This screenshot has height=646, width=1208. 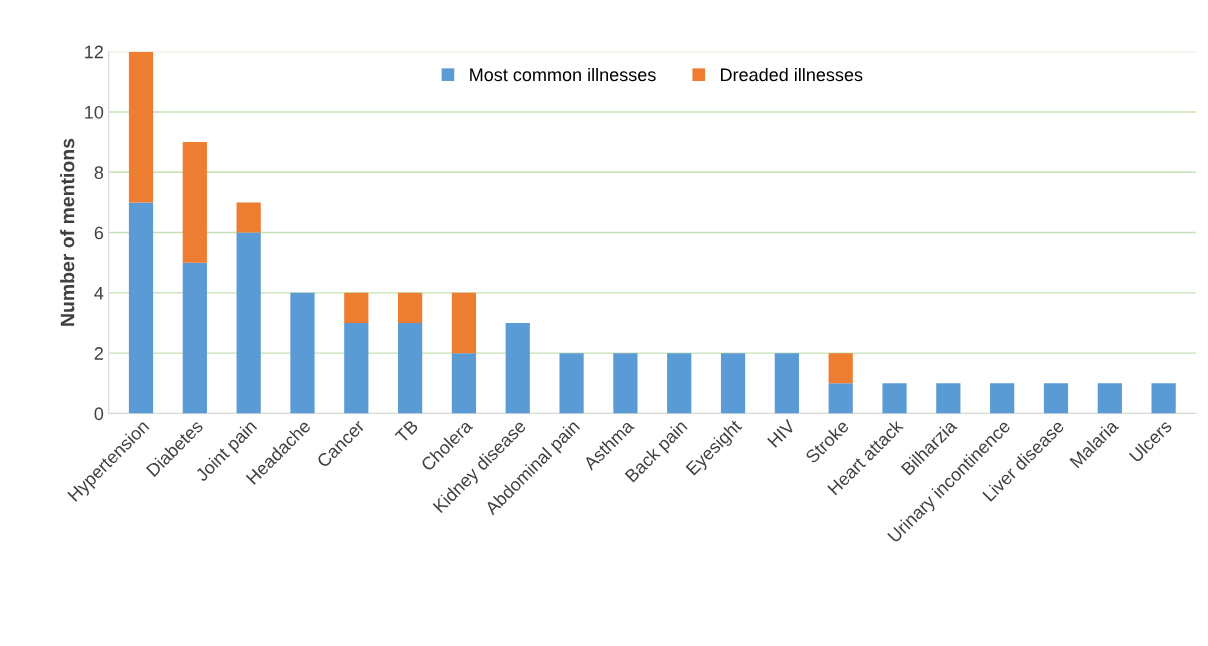 What do you see at coordinates (99, 293) in the screenshot?
I see `y-tick-label: 4` at bounding box center [99, 293].